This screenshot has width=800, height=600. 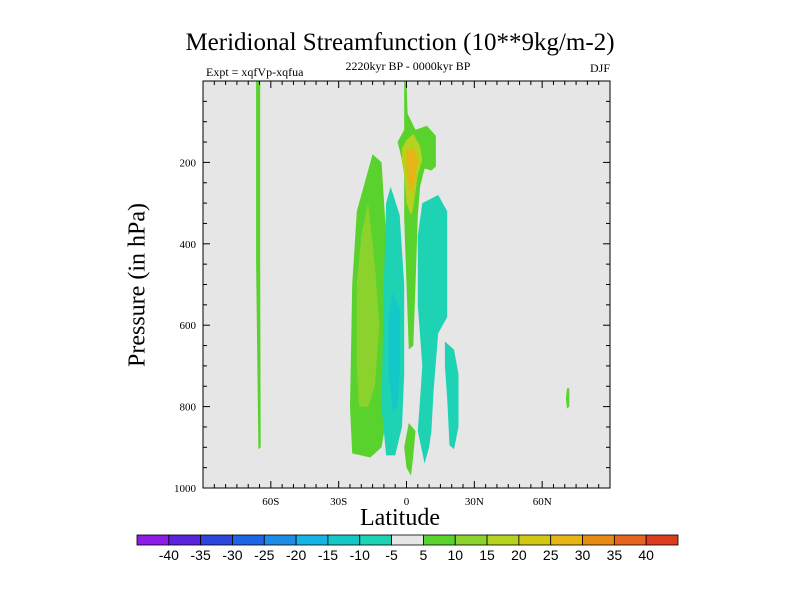 What do you see at coordinates (328, 555) in the screenshot?
I see `colorbar-label: -15` at bounding box center [328, 555].